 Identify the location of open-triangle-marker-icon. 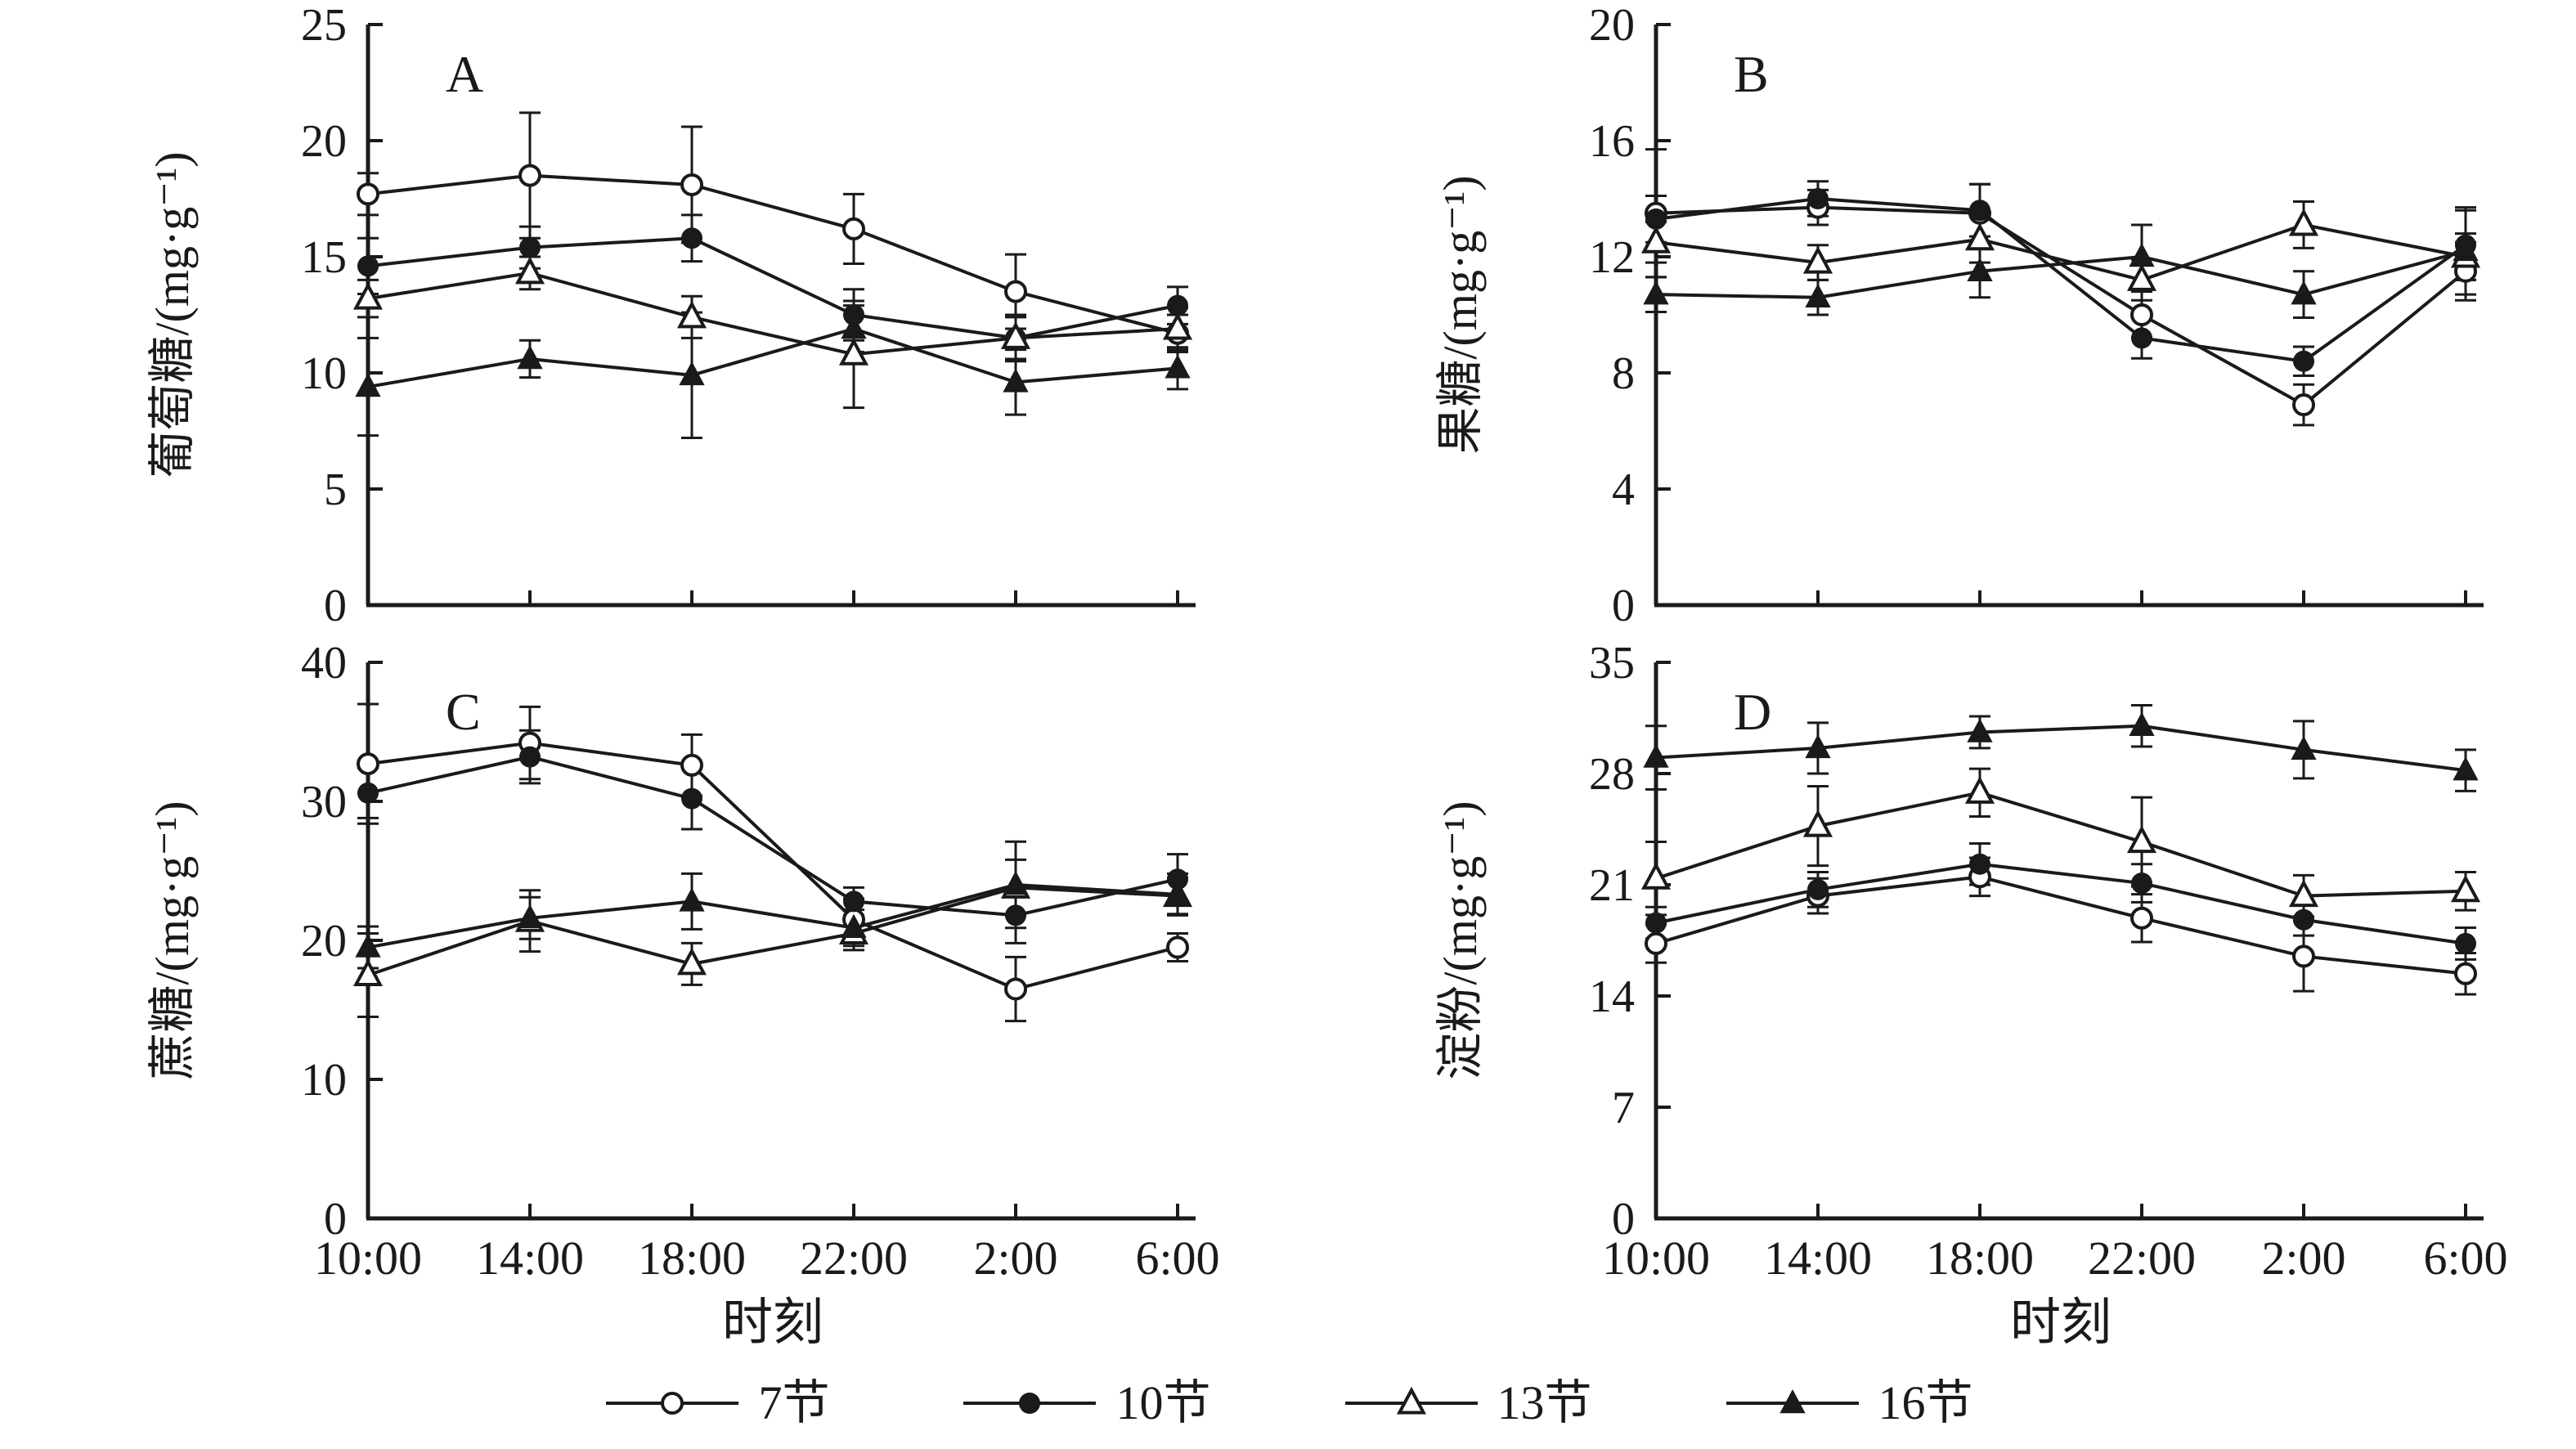
(1411, 1400).